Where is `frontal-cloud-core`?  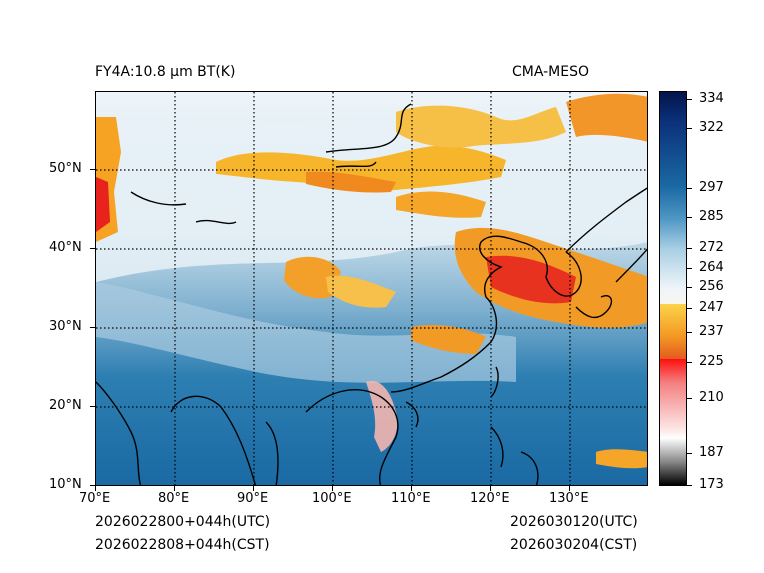 frontal-cloud-core is located at coordinates (531, 279).